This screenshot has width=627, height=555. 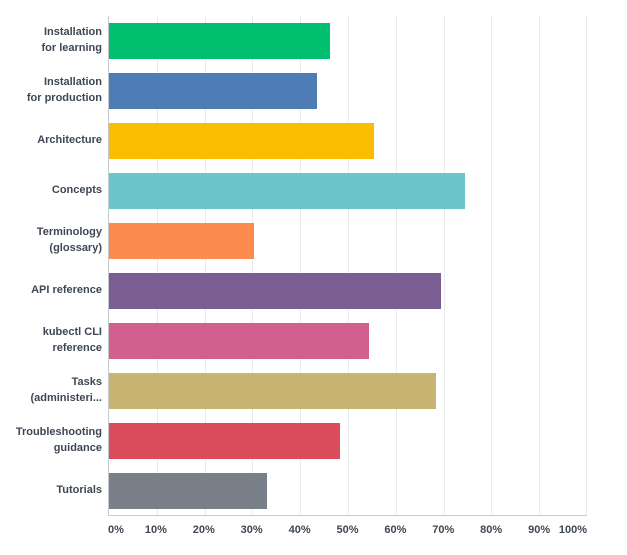 What do you see at coordinates (79, 490) in the screenshot?
I see `category-label-tutorials: Tutorials` at bounding box center [79, 490].